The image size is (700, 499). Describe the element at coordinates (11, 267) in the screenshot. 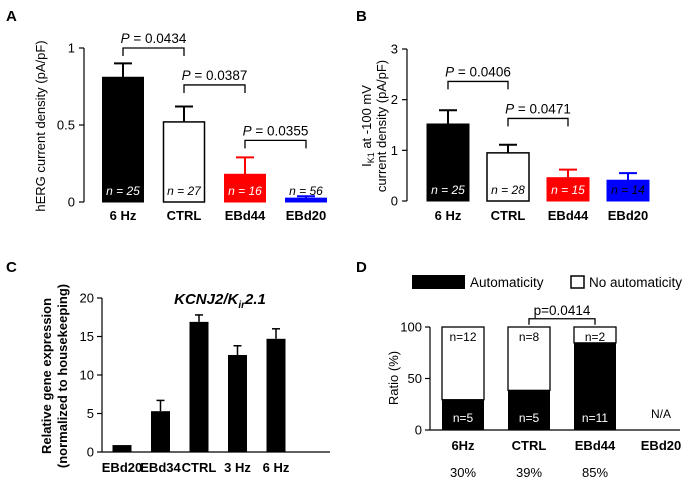

I see `panel-label-c: C` at that location.